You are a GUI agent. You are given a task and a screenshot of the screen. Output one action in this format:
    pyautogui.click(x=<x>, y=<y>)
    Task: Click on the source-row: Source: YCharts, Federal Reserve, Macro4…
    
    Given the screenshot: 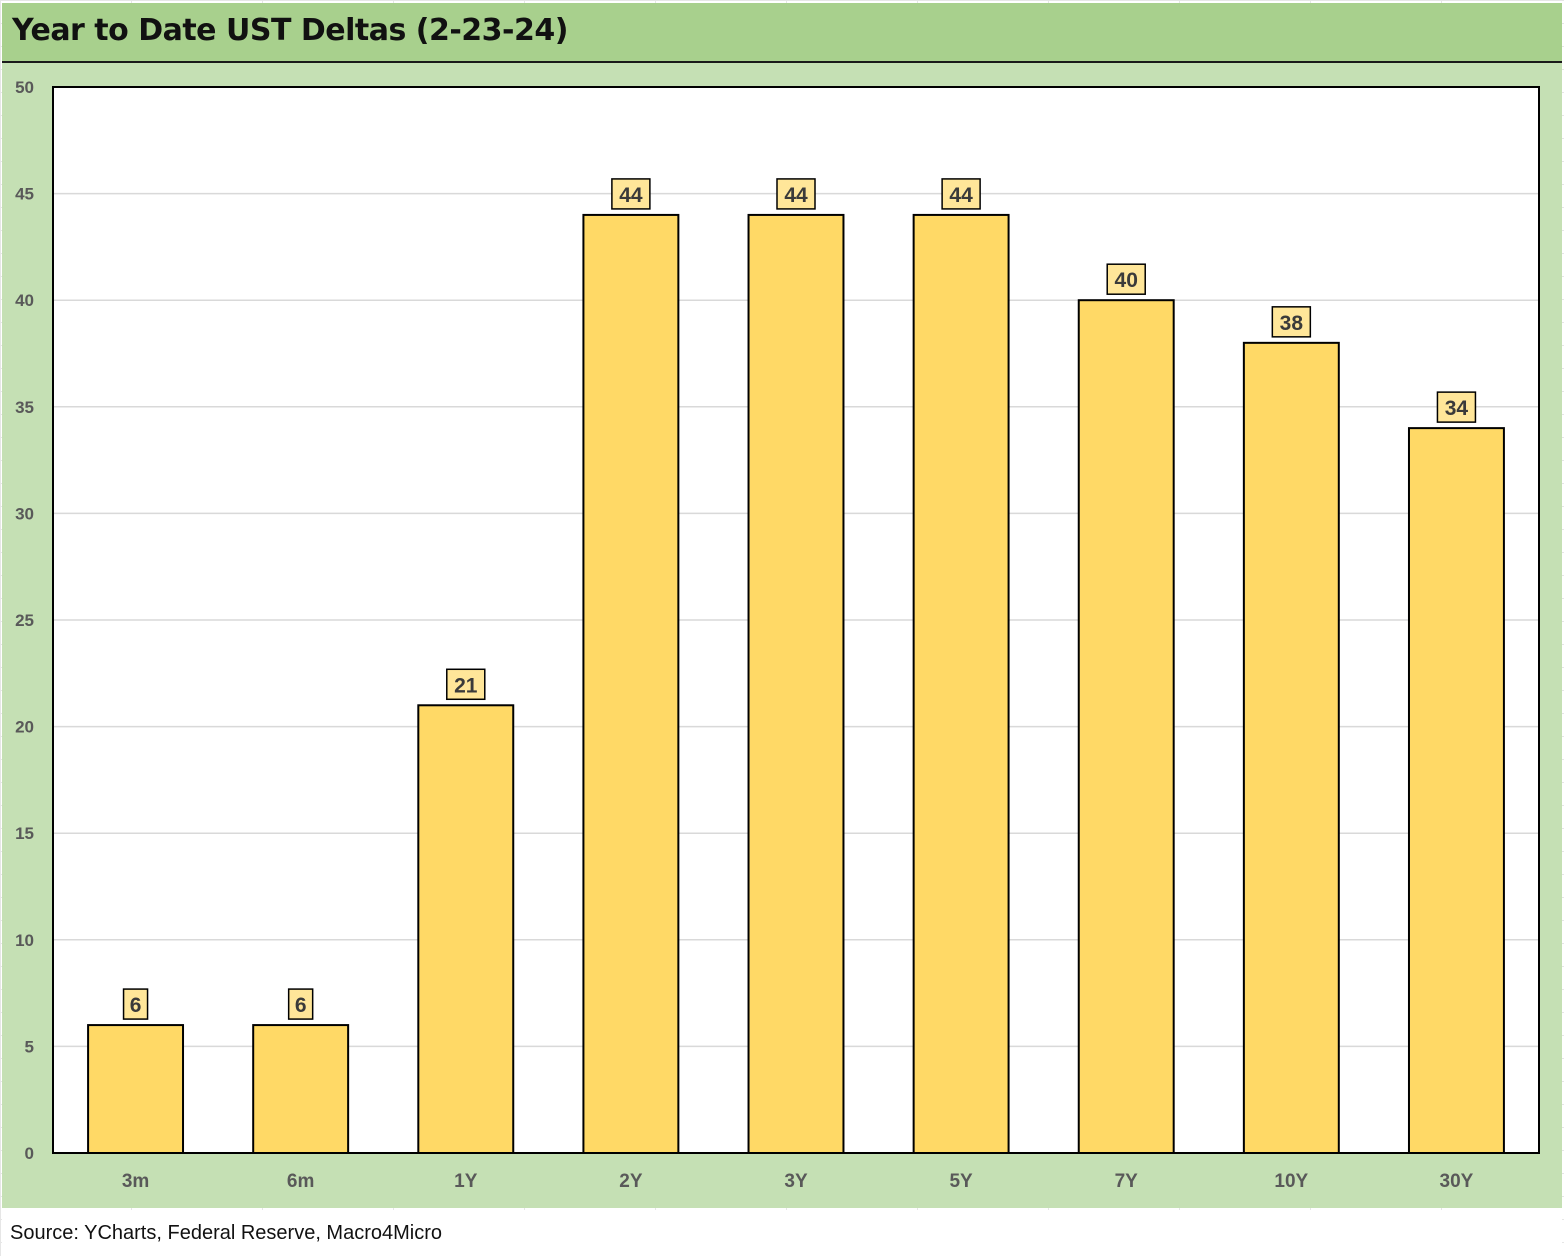 What is the action you would take?
    pyautogui.click(x=782, y=1233)
    